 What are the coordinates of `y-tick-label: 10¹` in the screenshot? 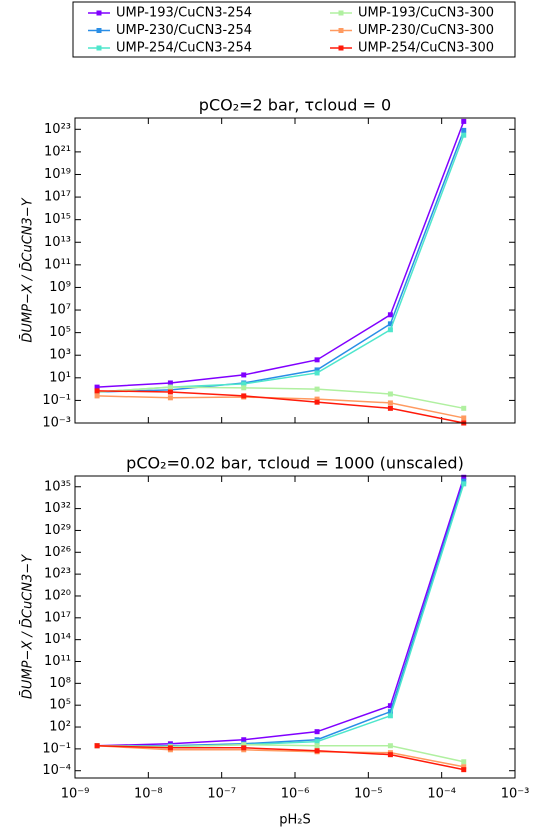 It's located at (60, 377).